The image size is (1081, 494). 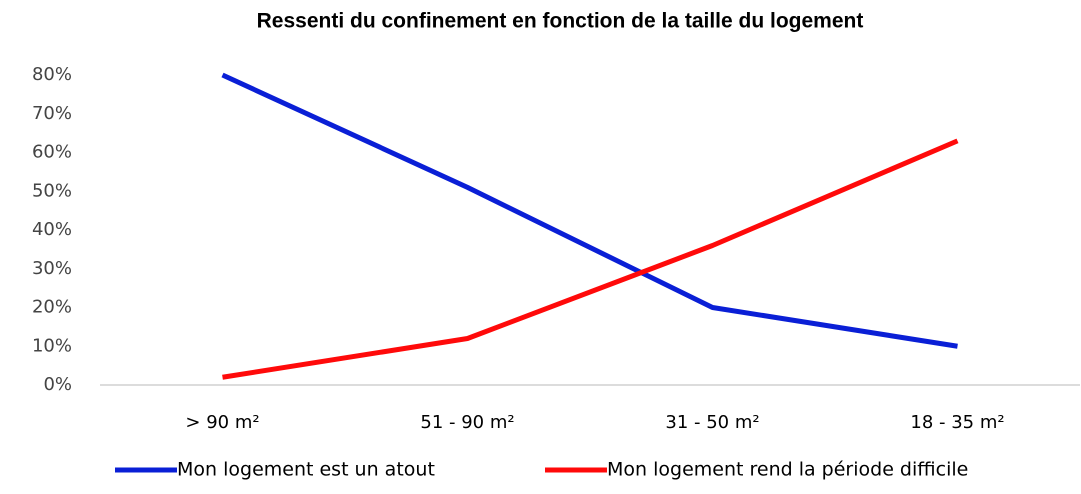 I want to click on y-tick-label: 70%, so click(x=52, y=113).